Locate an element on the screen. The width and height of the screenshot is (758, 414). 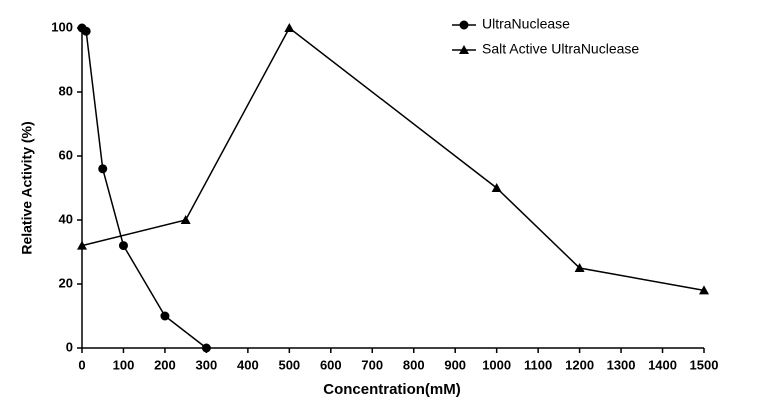
x-tick-label: 800 is located at coordinates (414, 364).